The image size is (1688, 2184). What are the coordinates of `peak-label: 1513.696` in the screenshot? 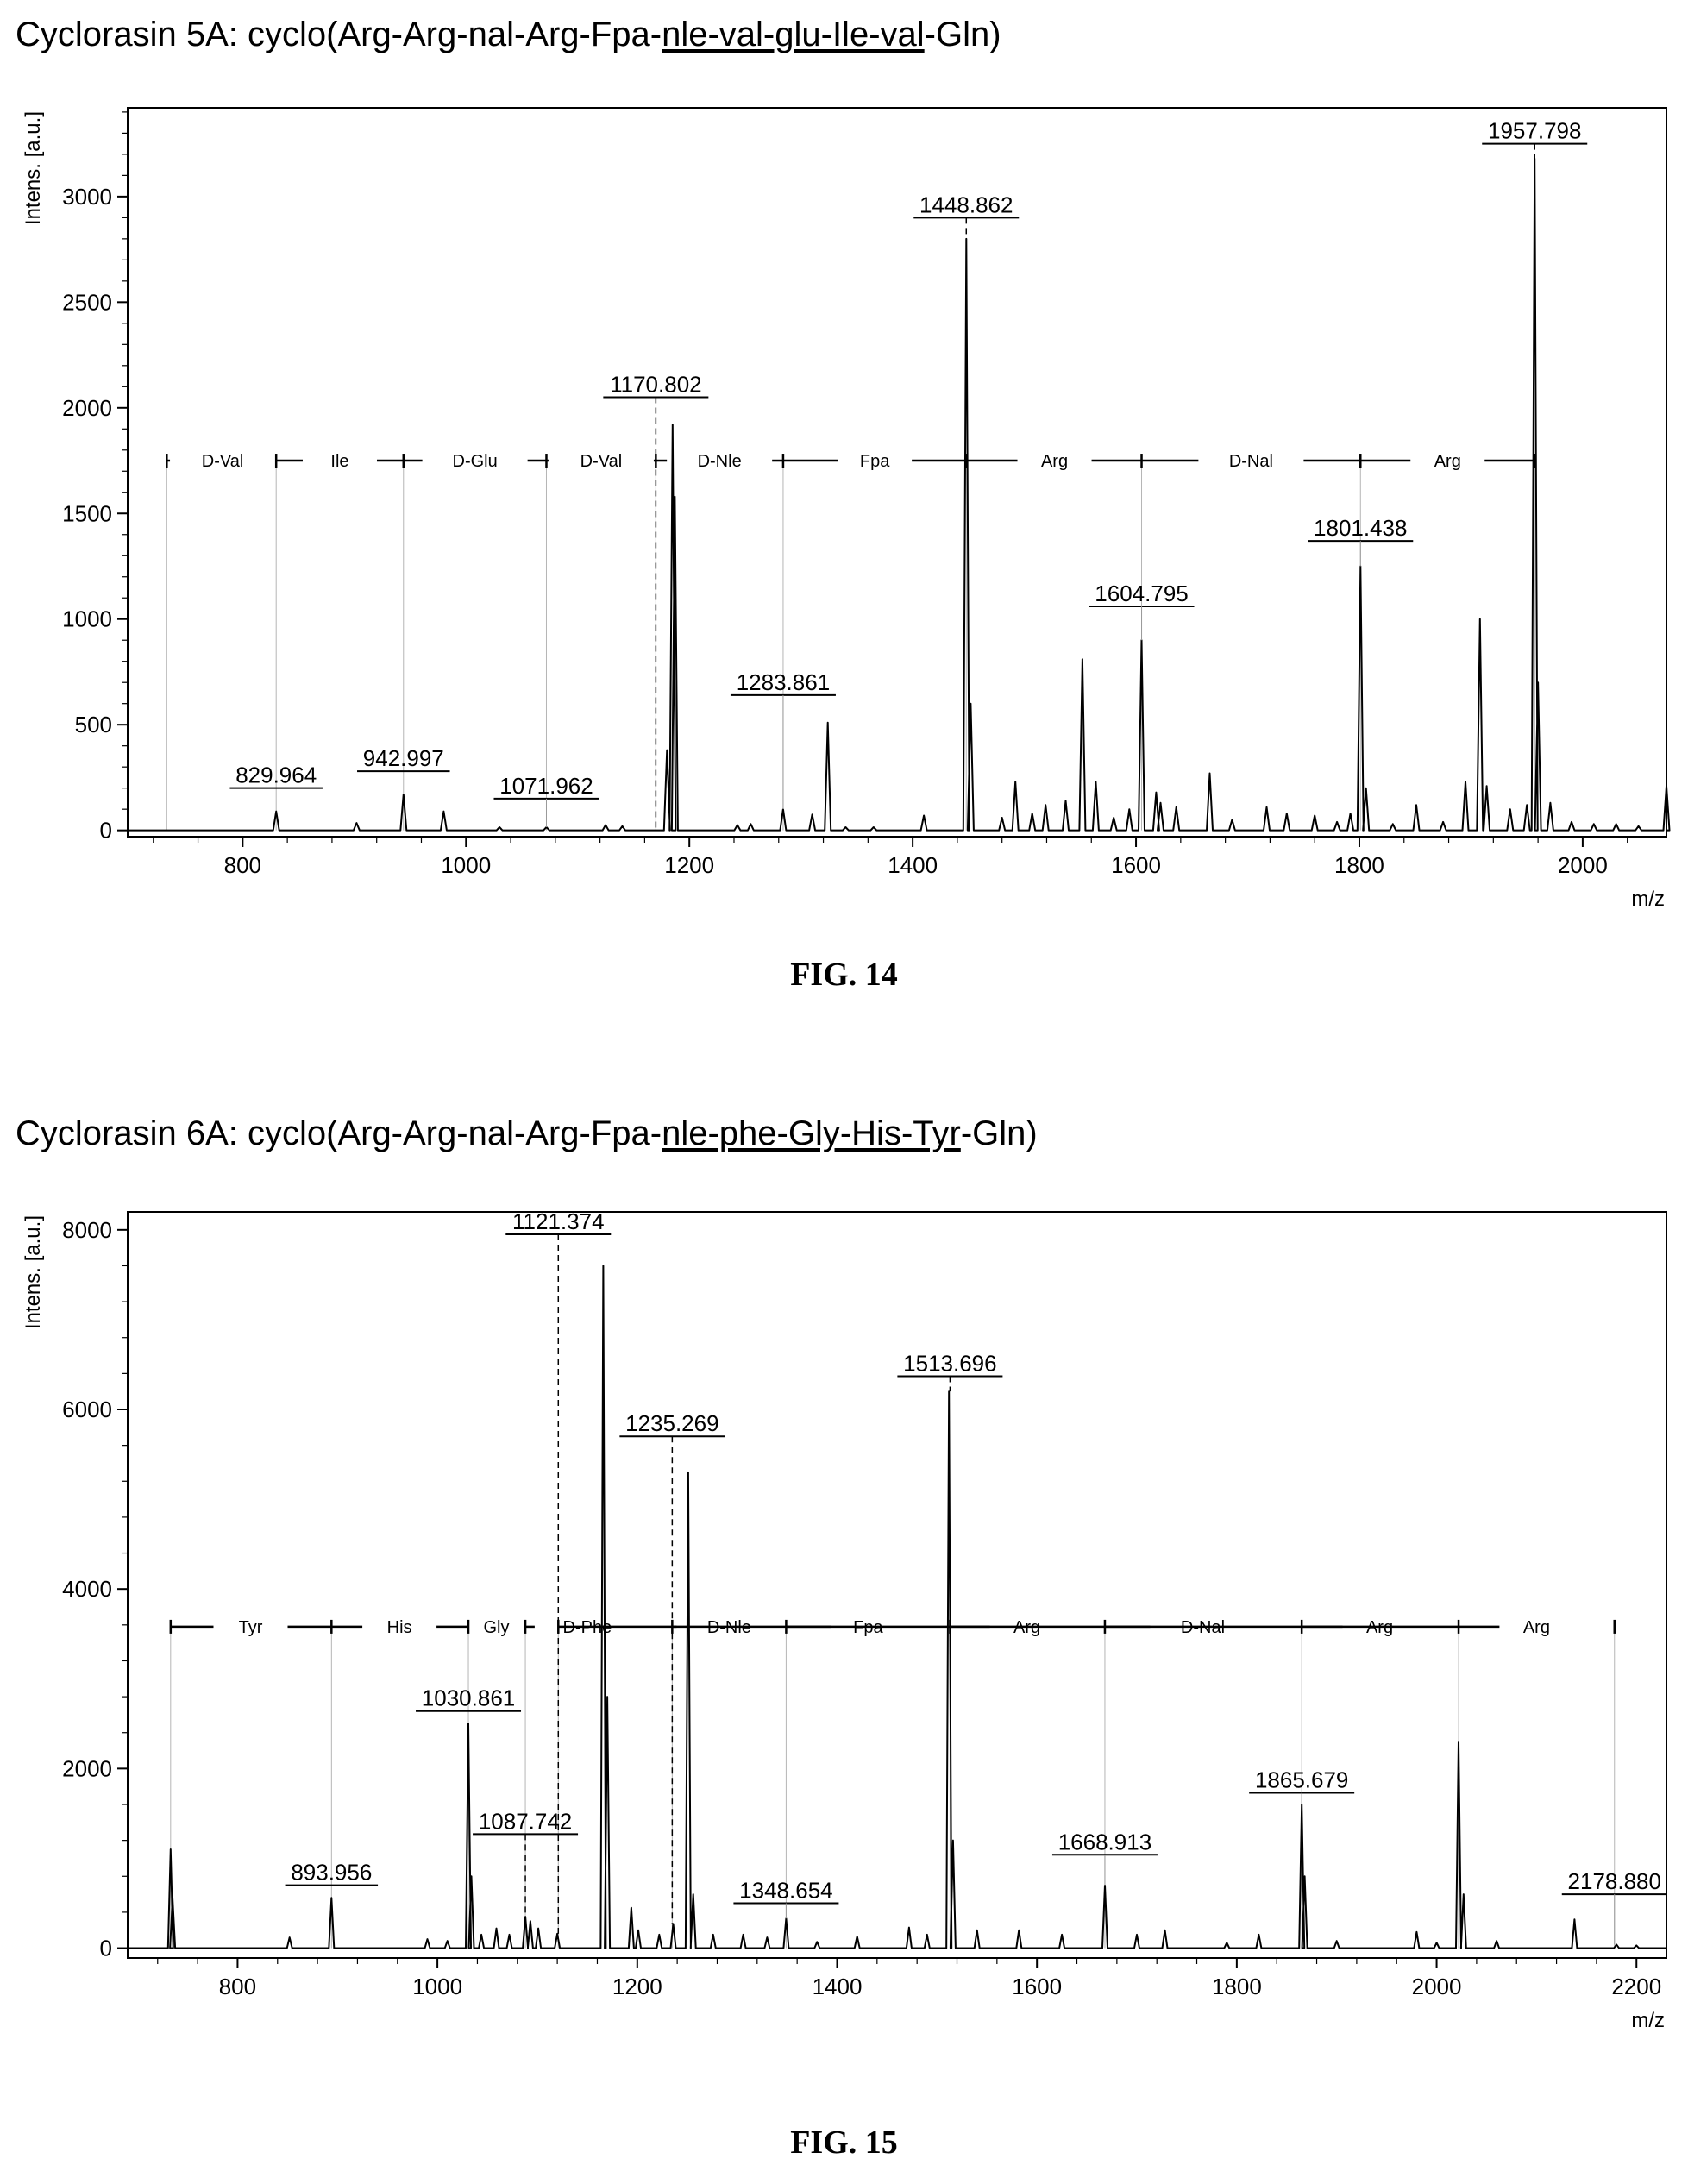 It's located at (949, 1363).